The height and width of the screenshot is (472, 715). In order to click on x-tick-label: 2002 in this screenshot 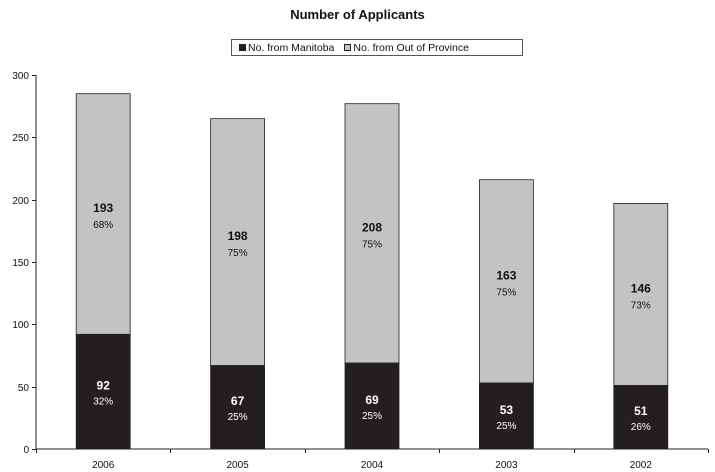, I will do `click(641, 465)`.